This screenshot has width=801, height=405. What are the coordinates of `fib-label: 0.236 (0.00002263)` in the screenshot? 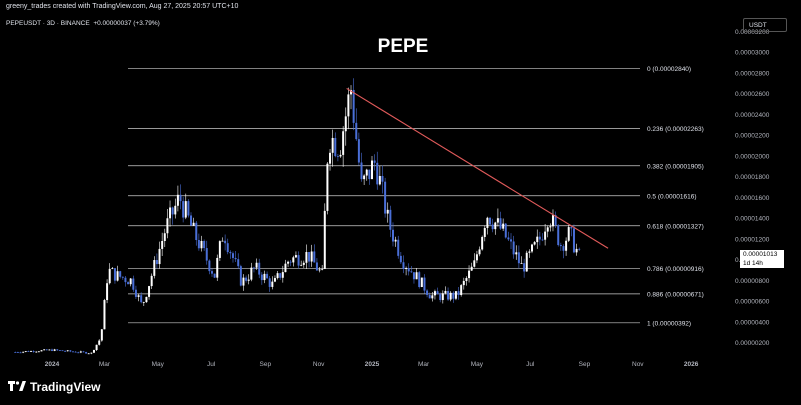 It's located at (675, 129).